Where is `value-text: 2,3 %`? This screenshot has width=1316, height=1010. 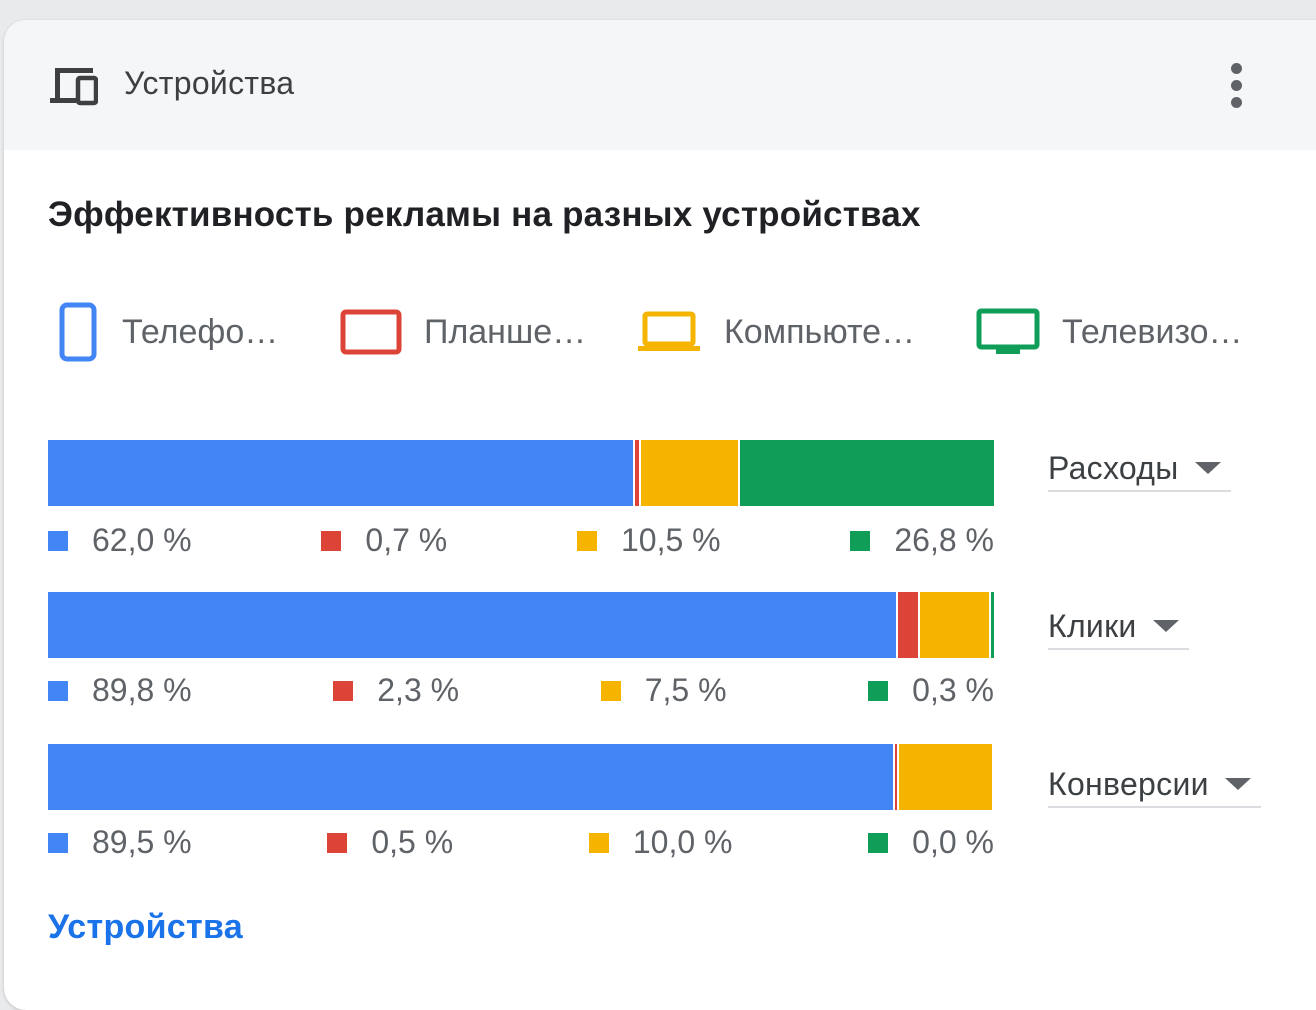
value-text: 2,3 % is located at coordinates (418, 690).